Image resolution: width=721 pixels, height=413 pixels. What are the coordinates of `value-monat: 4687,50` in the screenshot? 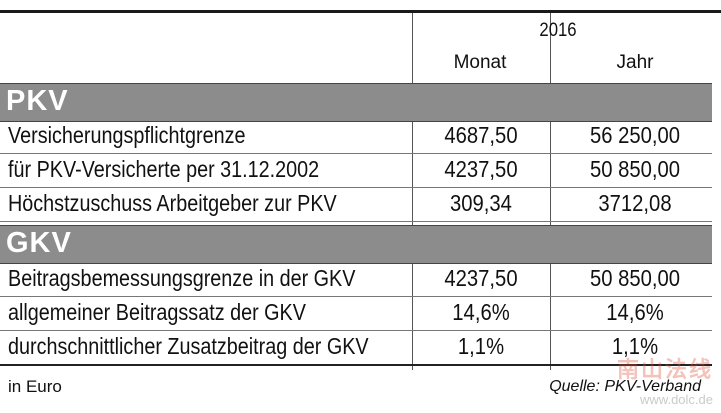 It's located at (481, 135).